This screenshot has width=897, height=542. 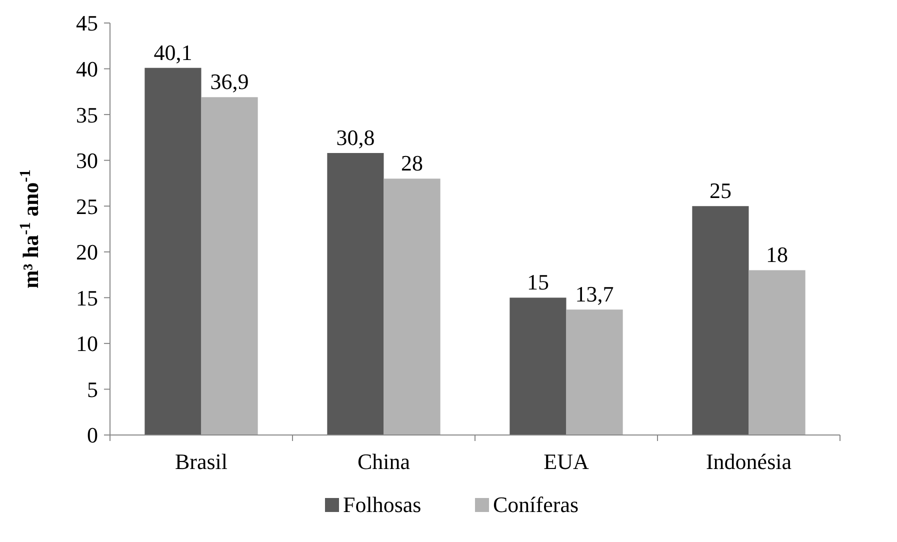 I want to click on y-tick-label: 0, so click(x=92, y=435).